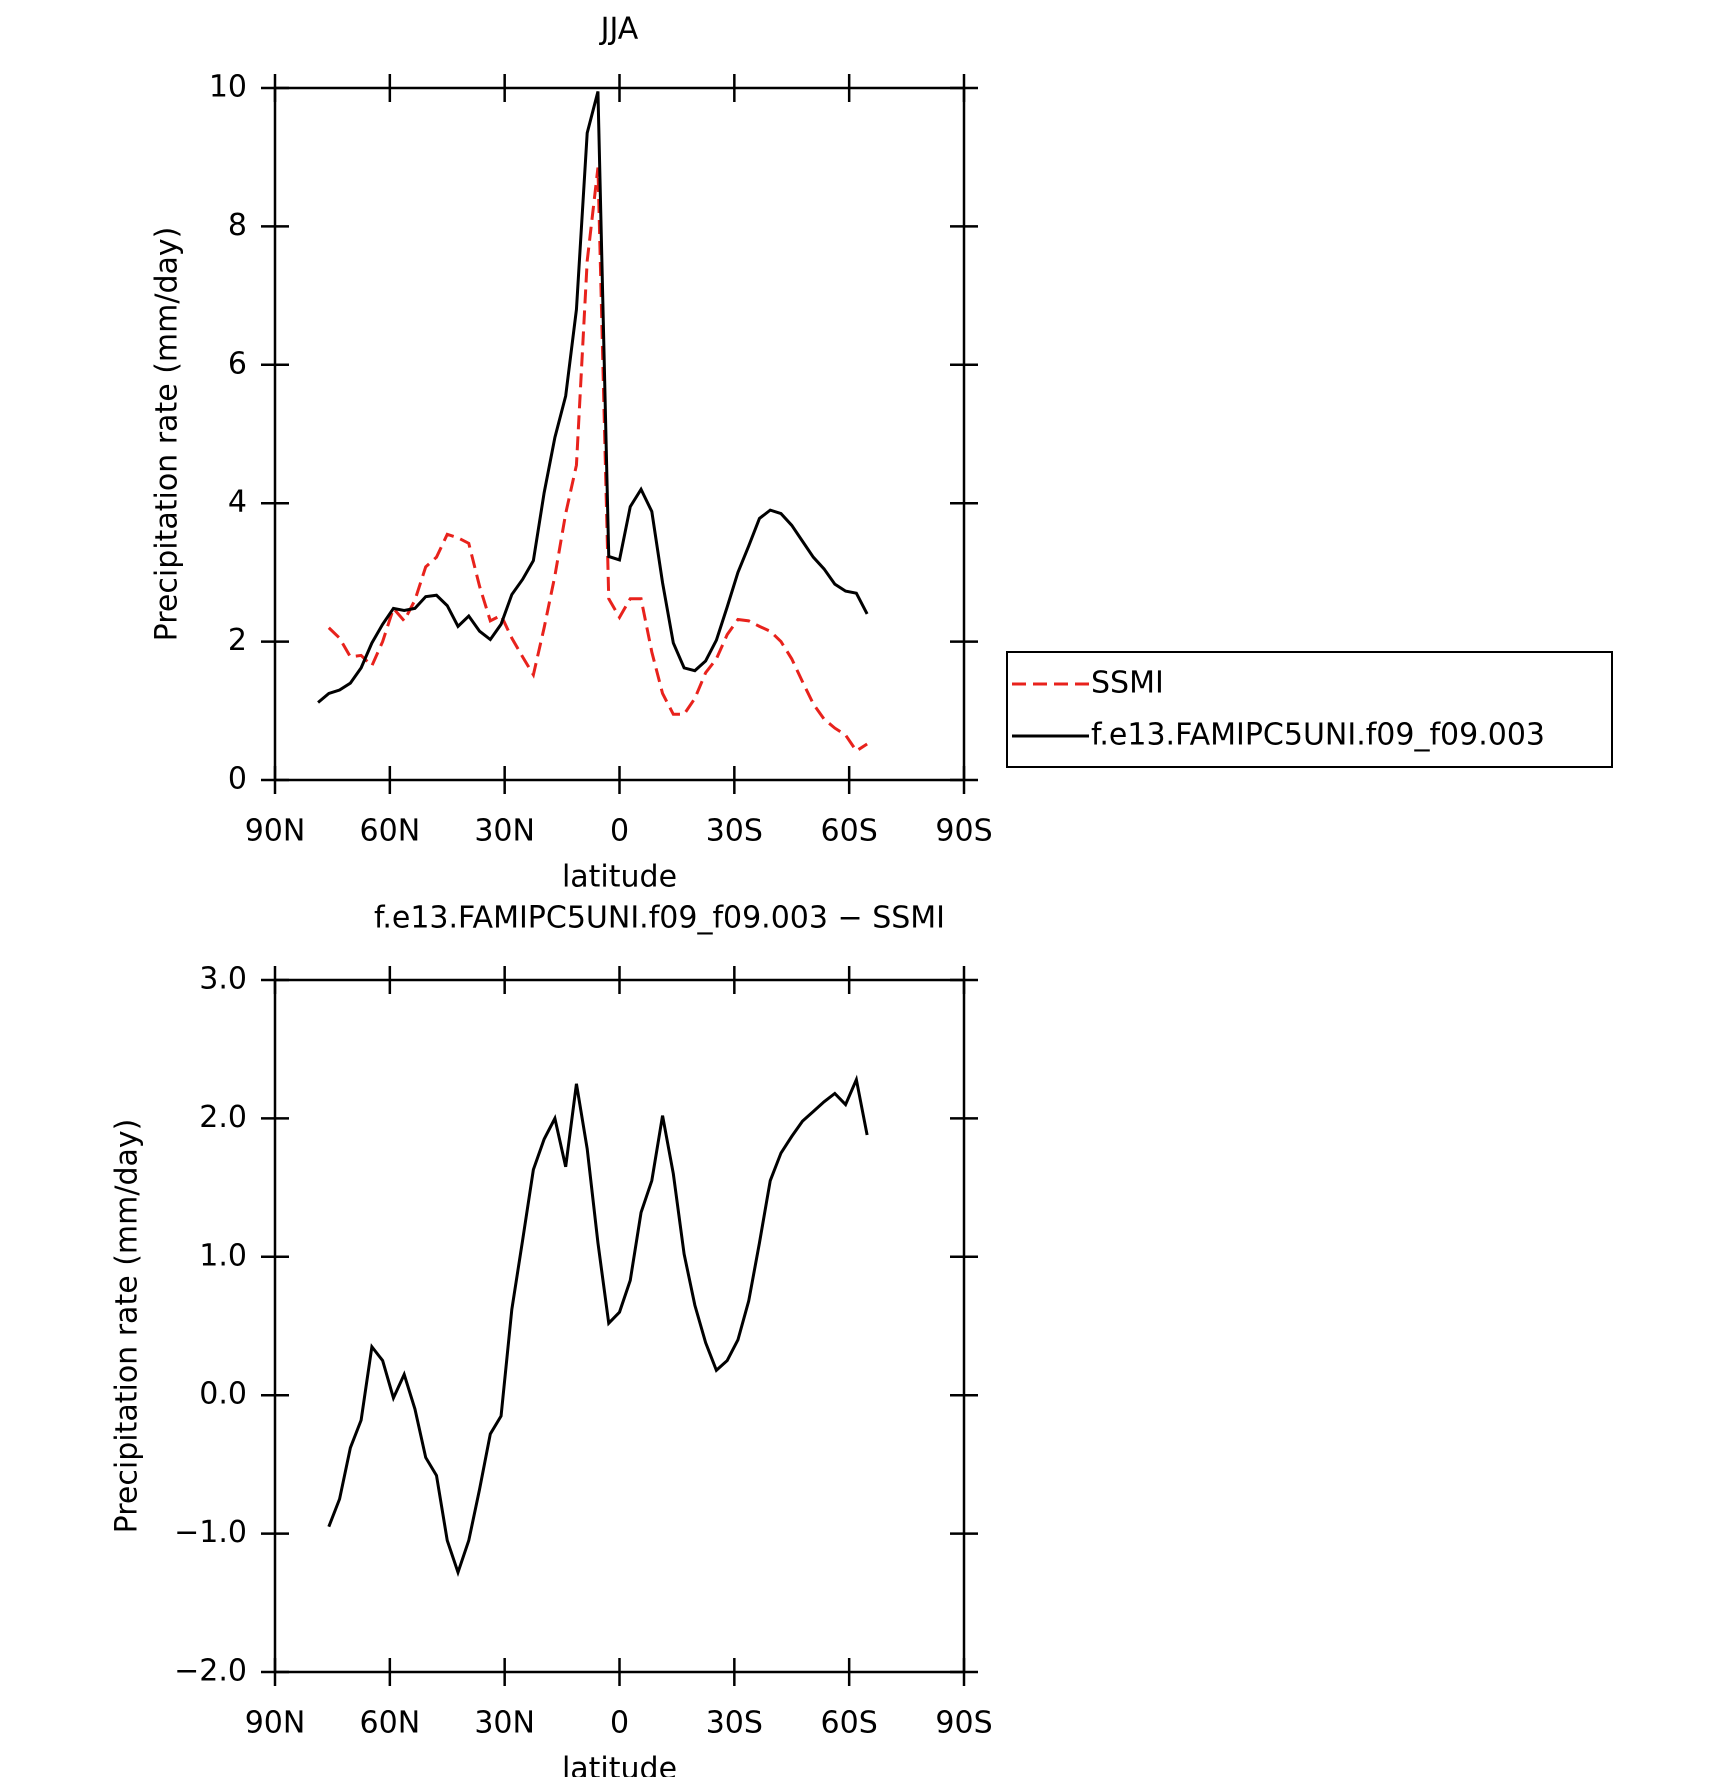 The width and height of the screenshot is (1710, 1777). Describe the element at coordinates (223, 1394) in the screenshot. I see `y-tick-label: 0.0` at that location.